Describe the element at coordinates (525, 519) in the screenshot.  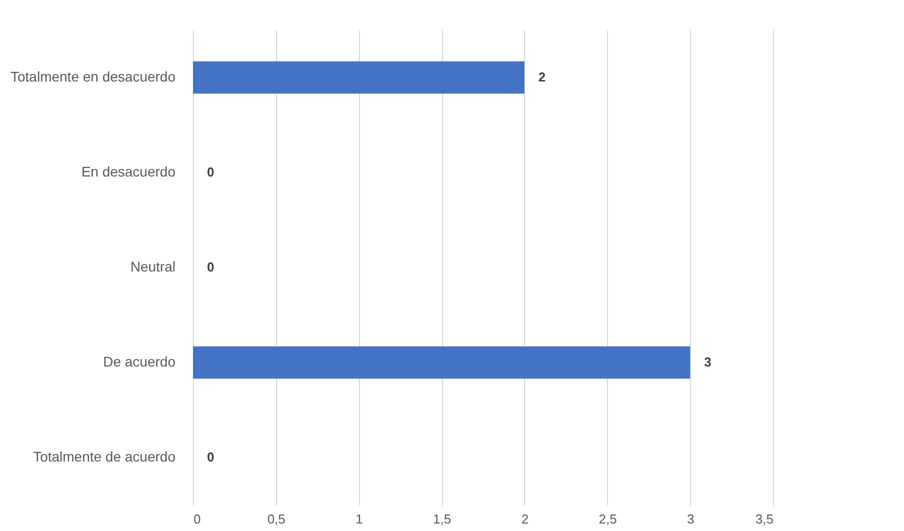
I see `x-tick-label: 2` at that location.